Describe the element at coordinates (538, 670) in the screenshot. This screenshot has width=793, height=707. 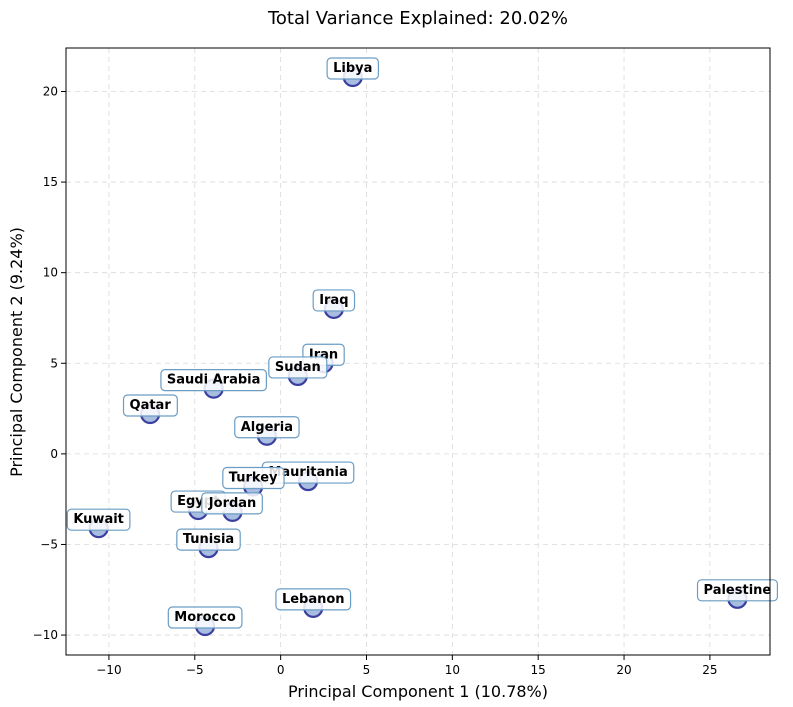
I see `x-tick-label: 15` at that location.